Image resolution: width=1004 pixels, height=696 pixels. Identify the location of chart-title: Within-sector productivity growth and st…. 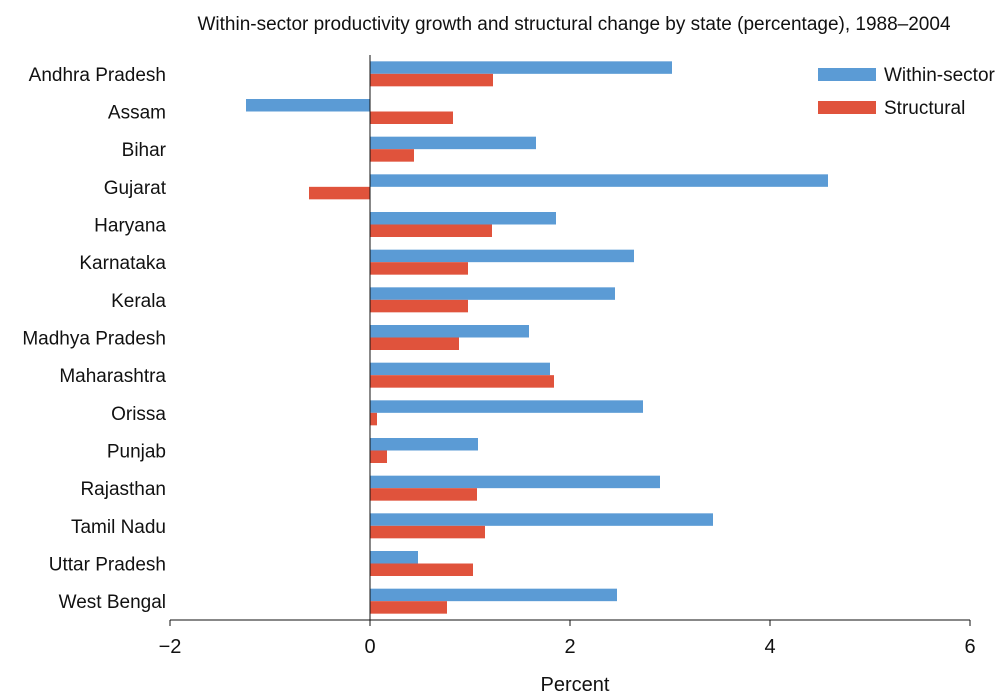
(573, 24).